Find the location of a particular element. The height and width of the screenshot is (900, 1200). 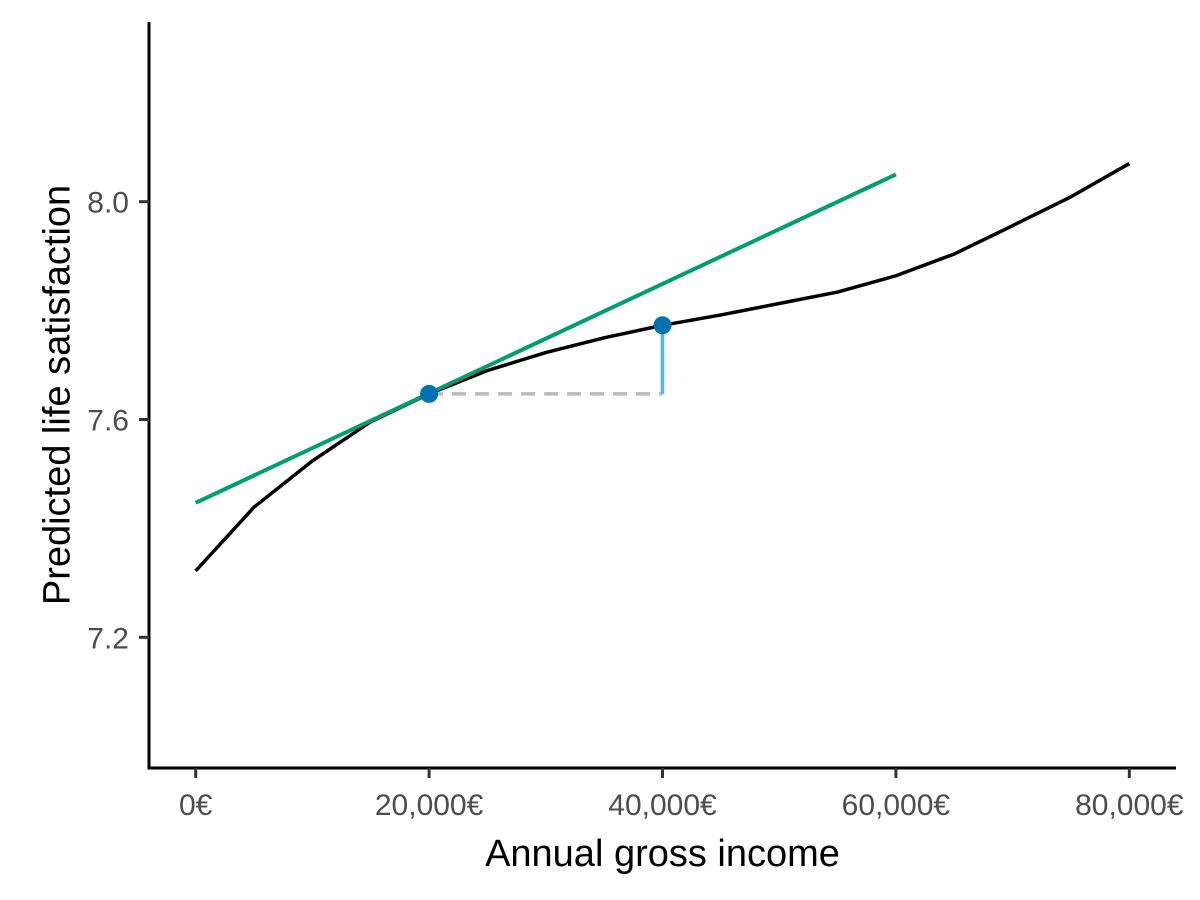

x-axis-ticks: 0€ 20,000€ 40,000€ 60,000€ 80,000€ is located at coordinates (681, 795).